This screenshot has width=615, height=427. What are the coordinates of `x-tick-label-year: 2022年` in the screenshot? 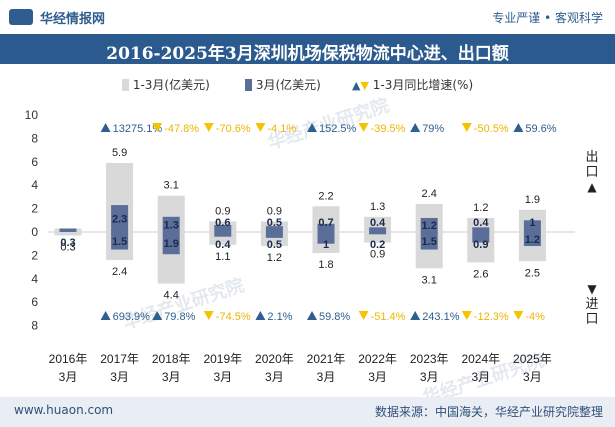 It's located at (377, 359).